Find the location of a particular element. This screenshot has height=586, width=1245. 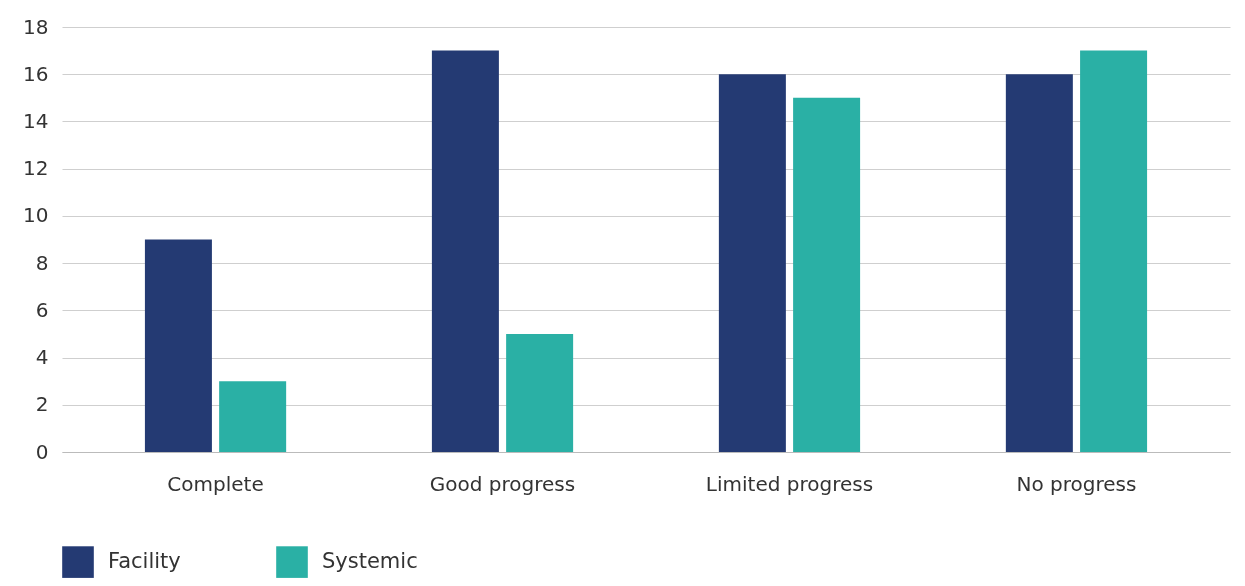

x-tick-label: No progress is located at coordinates (1076, 483).